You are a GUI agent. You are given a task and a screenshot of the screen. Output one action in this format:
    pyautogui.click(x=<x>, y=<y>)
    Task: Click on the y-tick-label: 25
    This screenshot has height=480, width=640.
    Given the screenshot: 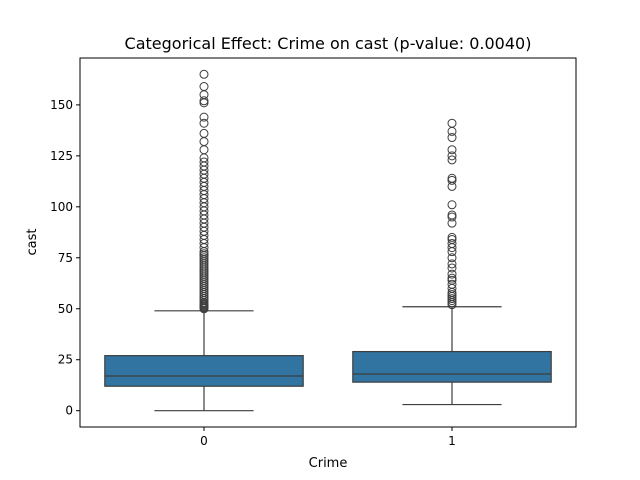 What is the action you would take?
    pyautogui.click(x=65, y=360)
    